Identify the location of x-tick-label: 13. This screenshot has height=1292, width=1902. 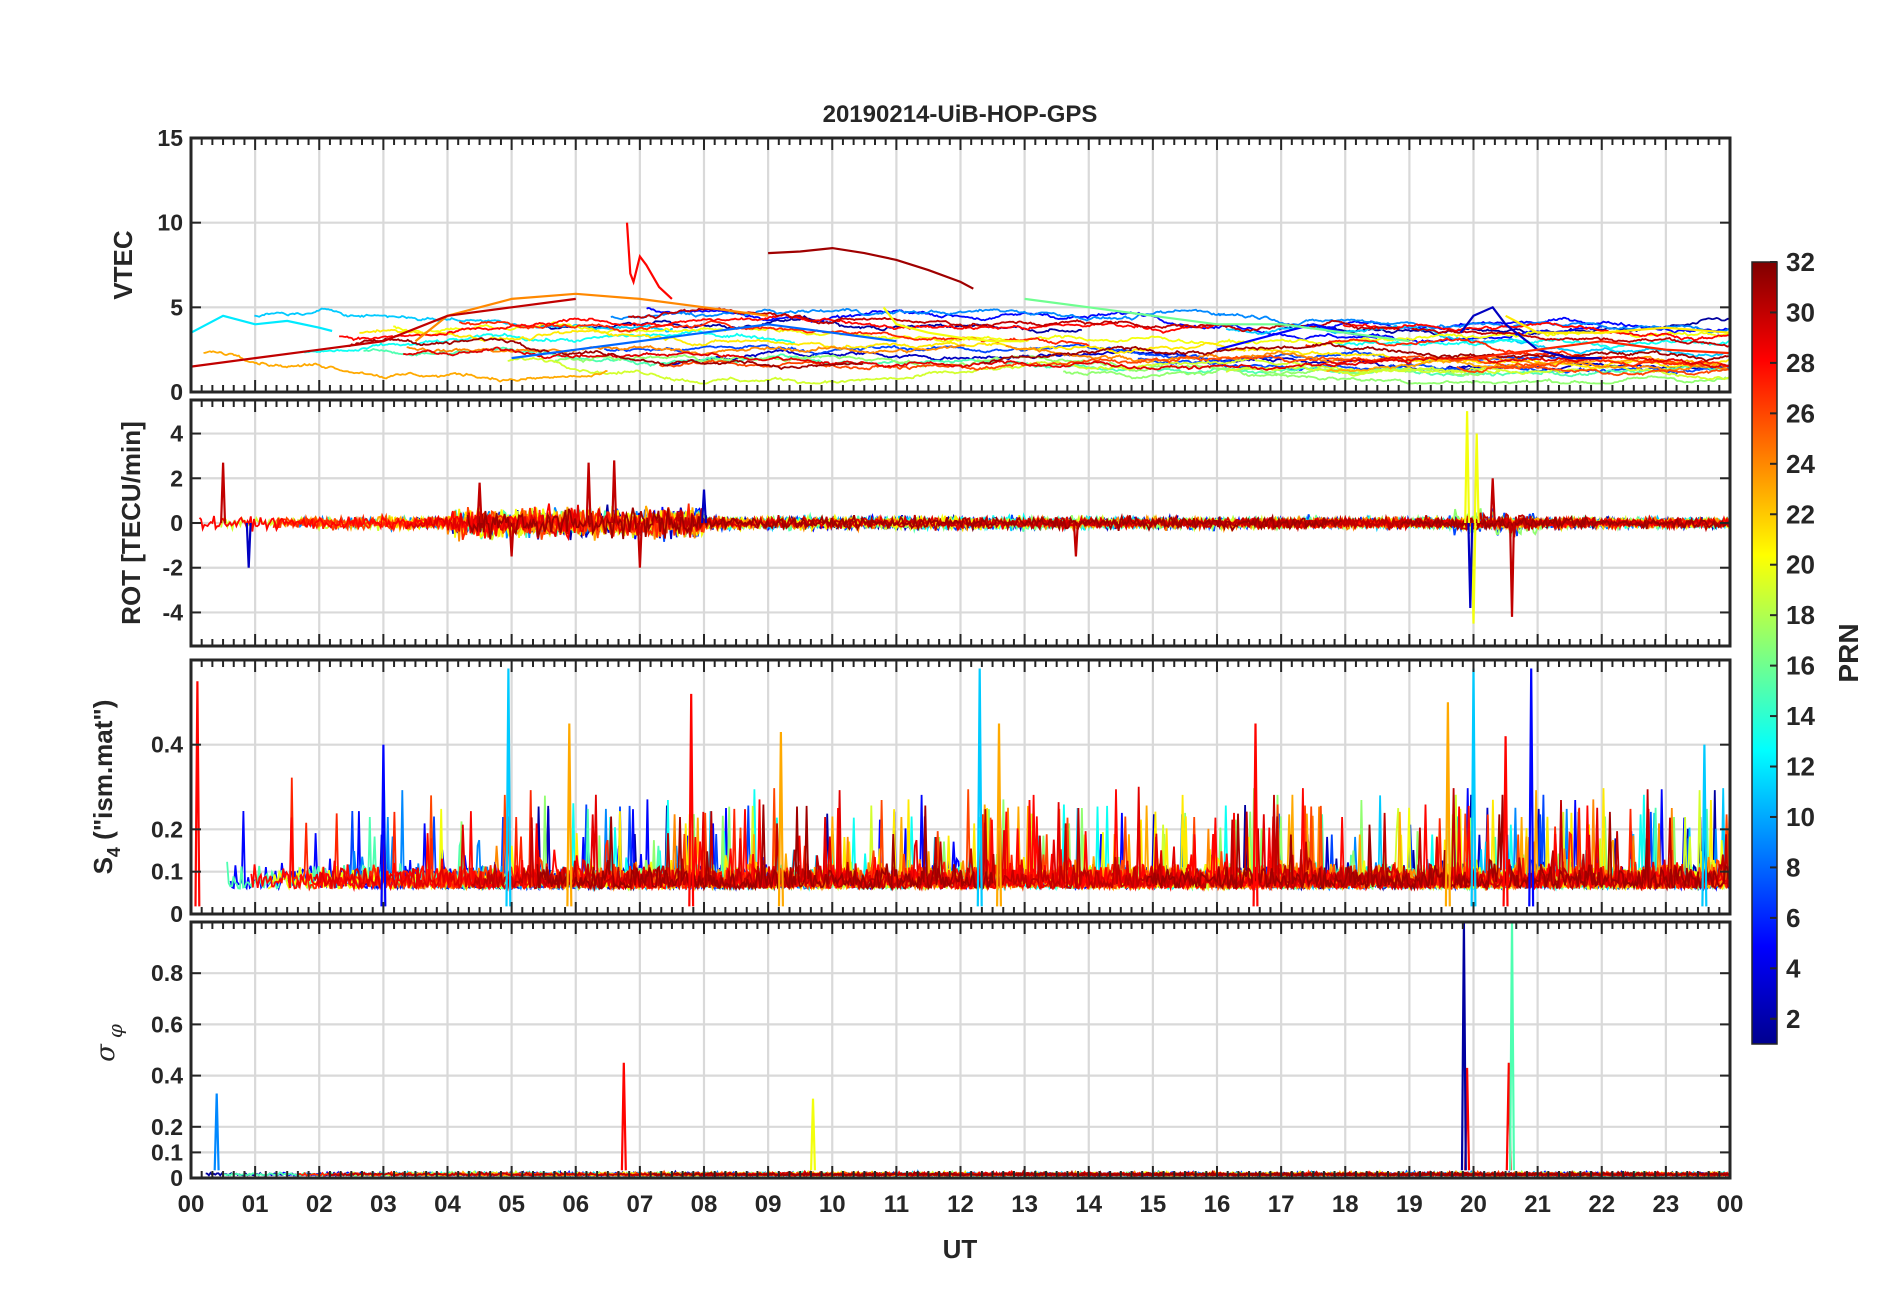
(1024, 1204).